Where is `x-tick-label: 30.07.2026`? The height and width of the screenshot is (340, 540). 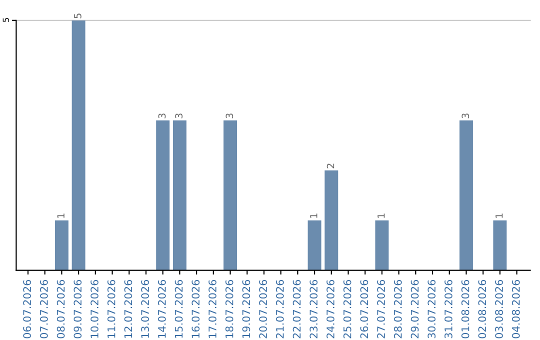 x-tick-label: 30.07.2026 is located at coordinates (432, 309).